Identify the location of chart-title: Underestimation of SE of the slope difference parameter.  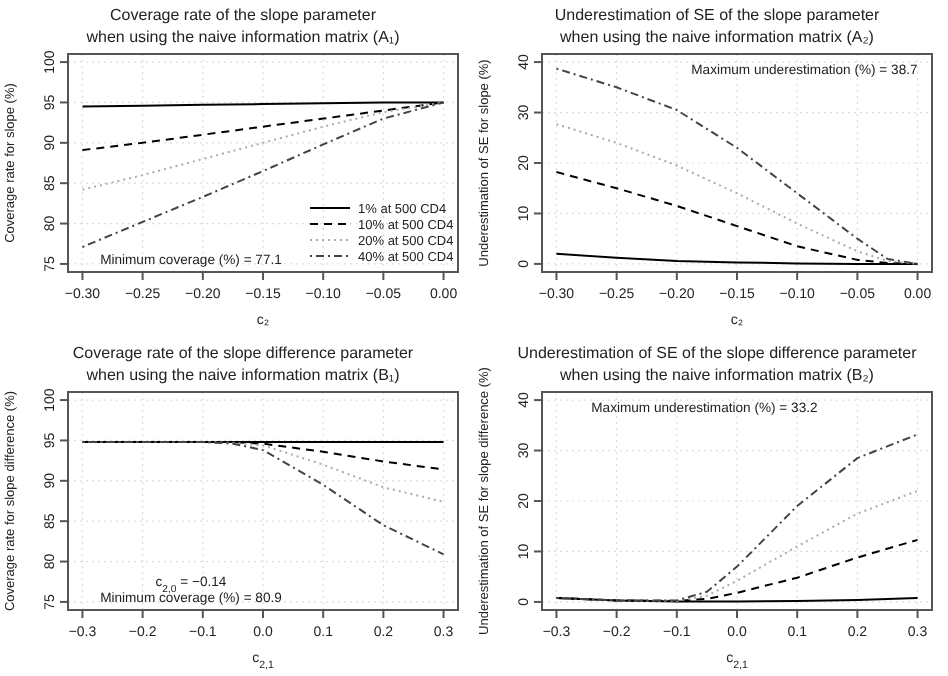
(717, 353).